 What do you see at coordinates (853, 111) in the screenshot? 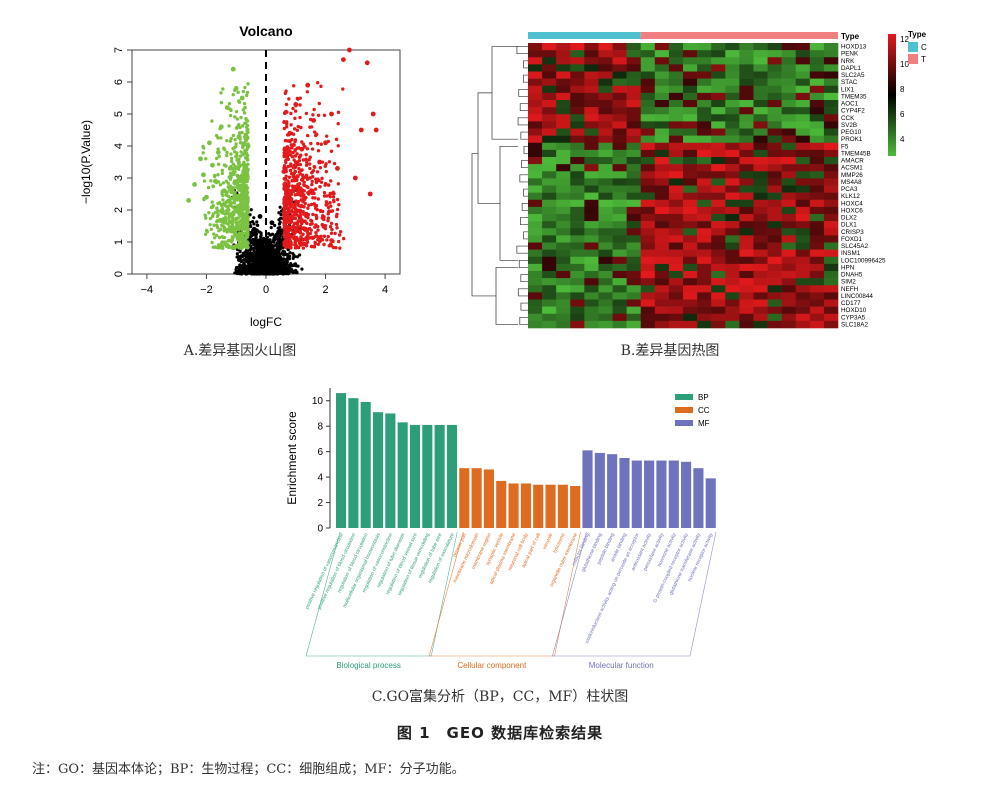
I see `heatmap-gene-label: CYP4F2` at bounding box center [853, 111].